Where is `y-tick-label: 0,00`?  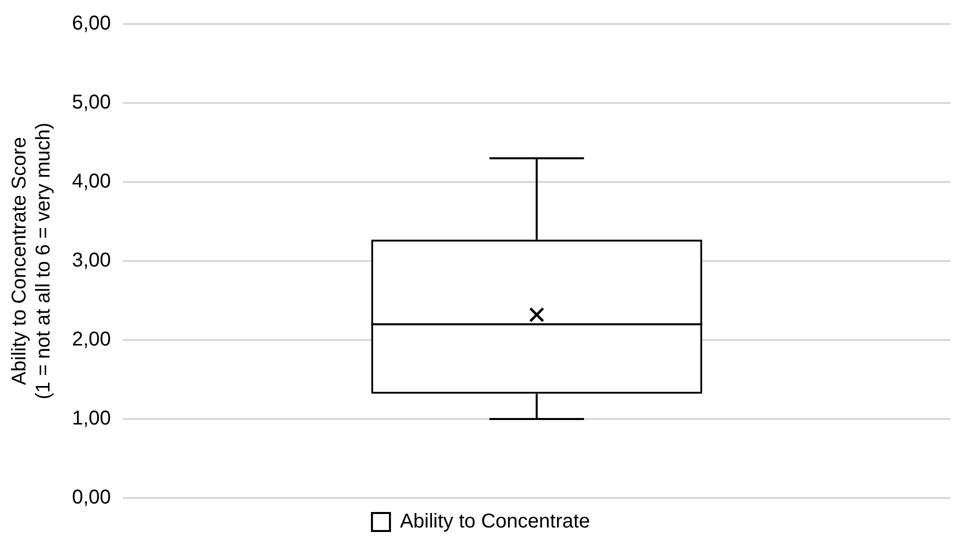
y-tick-label: 0,00 is located at coordinates (91, 497).